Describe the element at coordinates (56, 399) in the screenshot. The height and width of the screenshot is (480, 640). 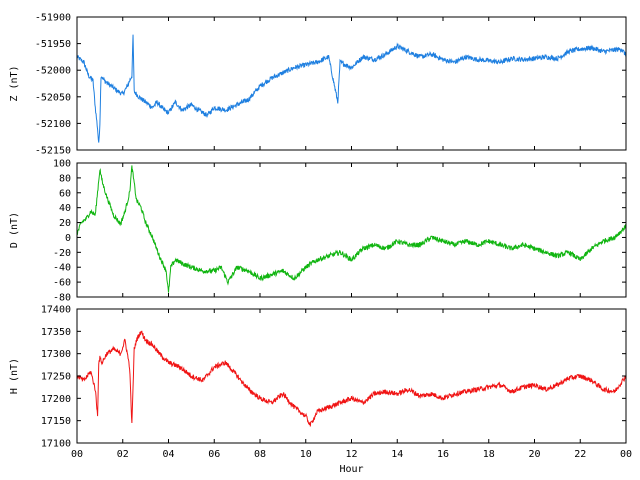
I see `y-tick-label-2-4: 17200` at that location.